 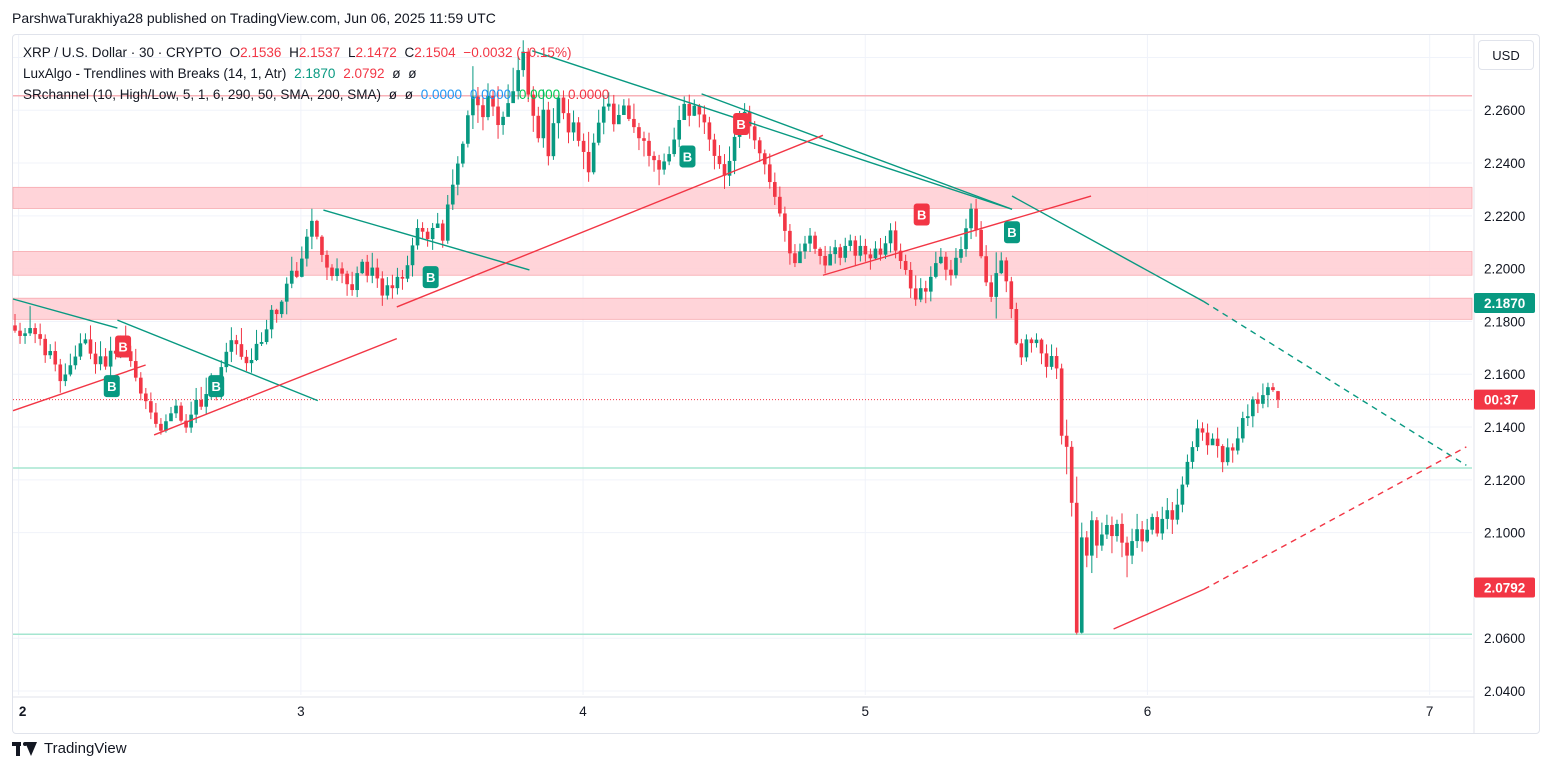 I want to click on price-tick-label: 2.1200, so click(x=1504, y=480).